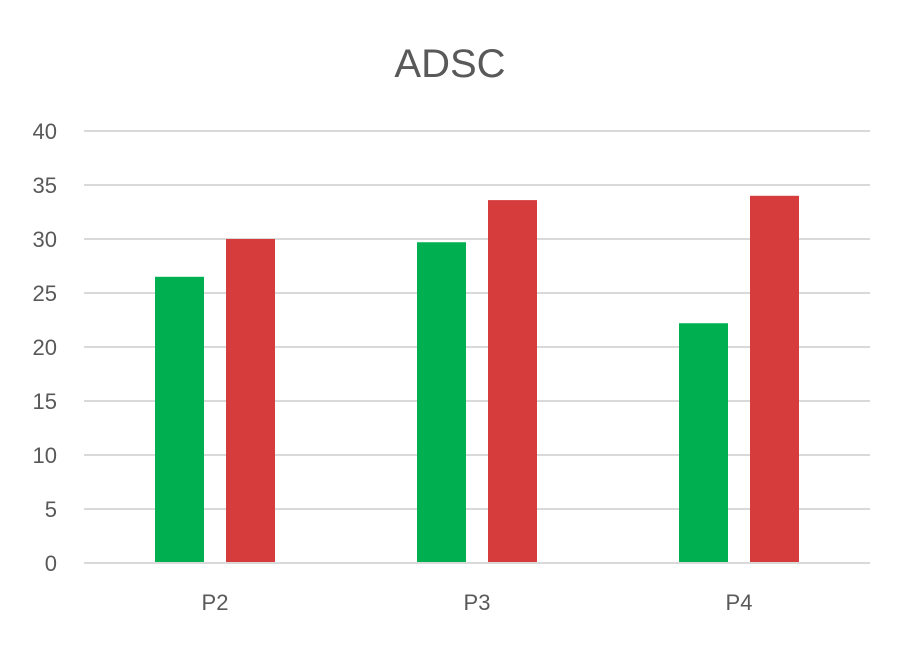 The width and height of the screenshot is (900, 652). Describe the element at coordinates (45, 401) in the screenshot. I see `y-tick-label: 15` at that location.